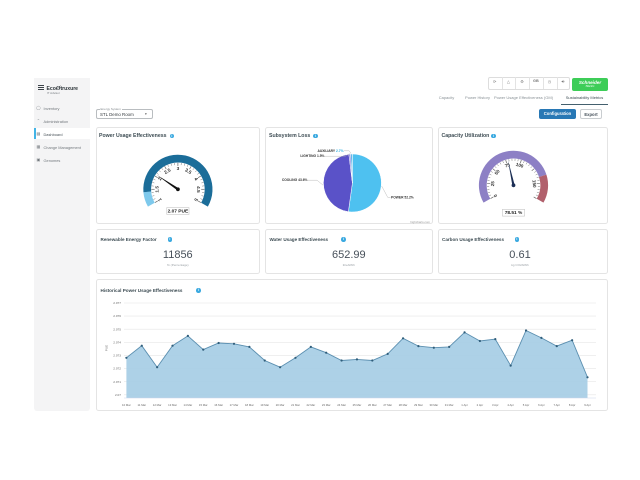  I want to click on svg-text: 15 Mar, so click(203, 405).